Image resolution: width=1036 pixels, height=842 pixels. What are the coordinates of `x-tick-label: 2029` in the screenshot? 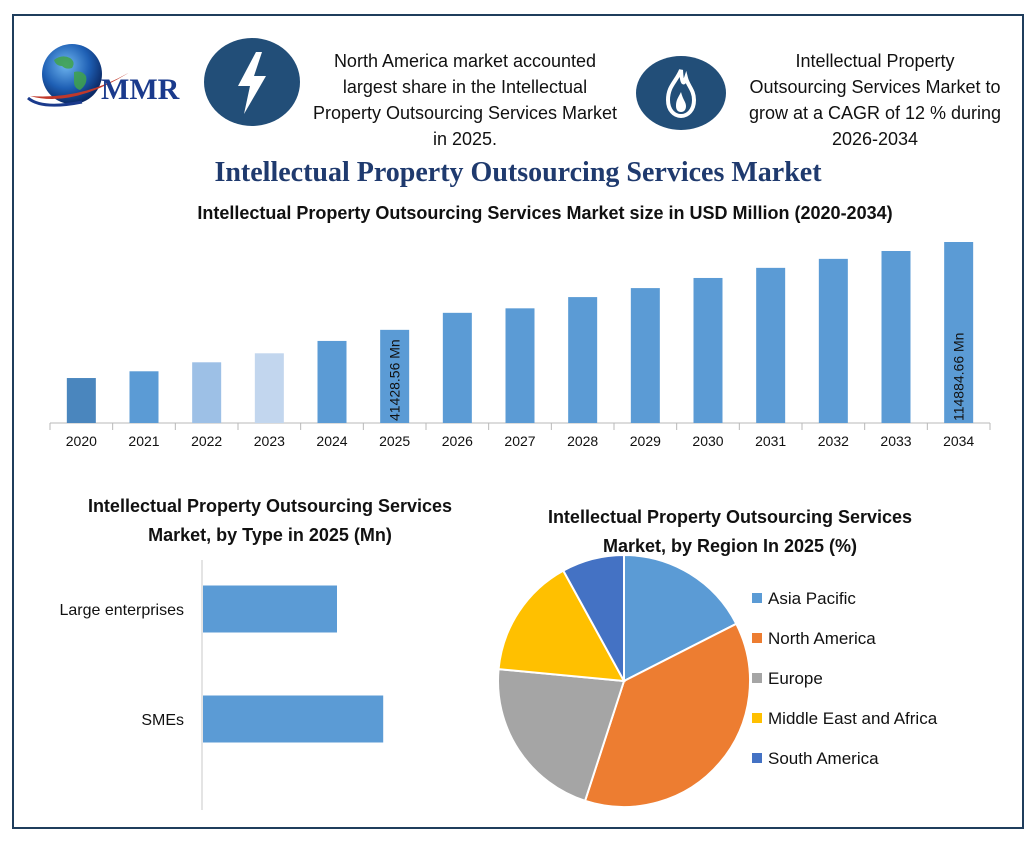 It's located at (645, 441).